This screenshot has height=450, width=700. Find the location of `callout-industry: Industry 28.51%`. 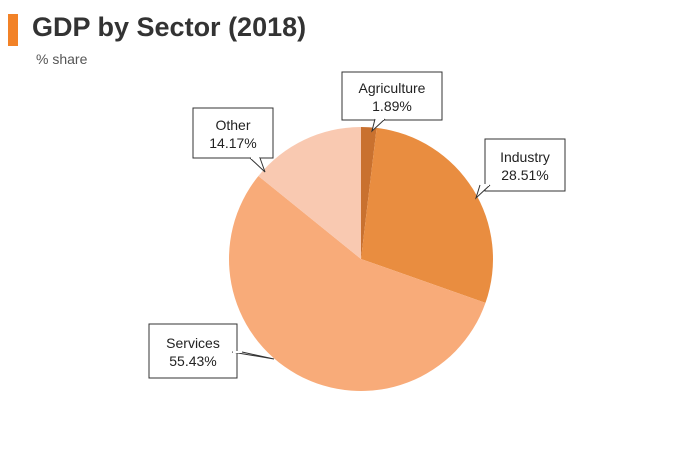

callout-industry: Industry 28.51% is located at coordinates (520, 169).